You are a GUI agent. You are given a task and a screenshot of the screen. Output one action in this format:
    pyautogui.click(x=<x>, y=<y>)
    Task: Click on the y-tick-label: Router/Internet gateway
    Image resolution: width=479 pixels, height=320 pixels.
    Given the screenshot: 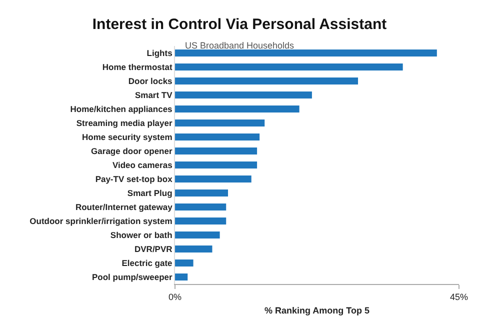 What is the action you would take?
    pyautogui.click(x=124, y=207)
    